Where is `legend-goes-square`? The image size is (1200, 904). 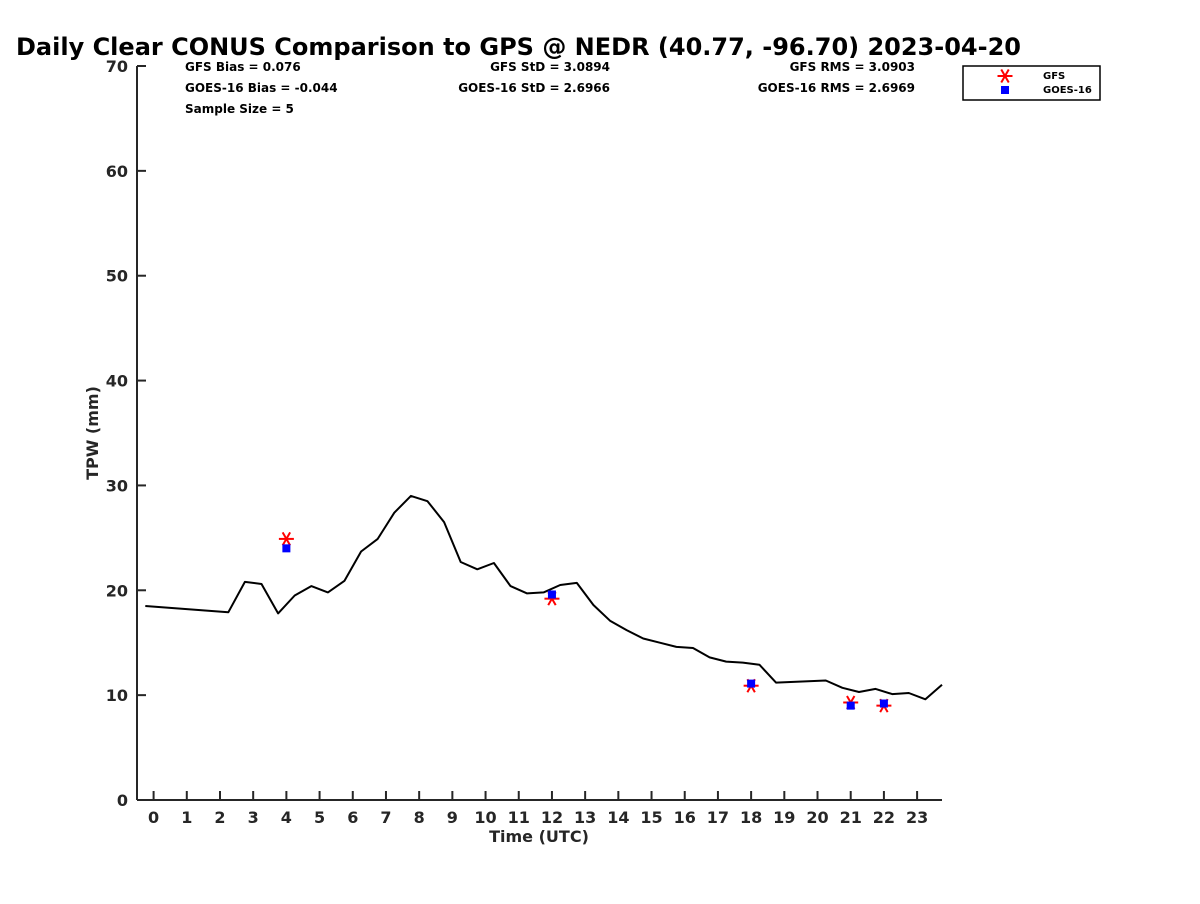
legend-goes-square is located at coordinates (1005, 90).